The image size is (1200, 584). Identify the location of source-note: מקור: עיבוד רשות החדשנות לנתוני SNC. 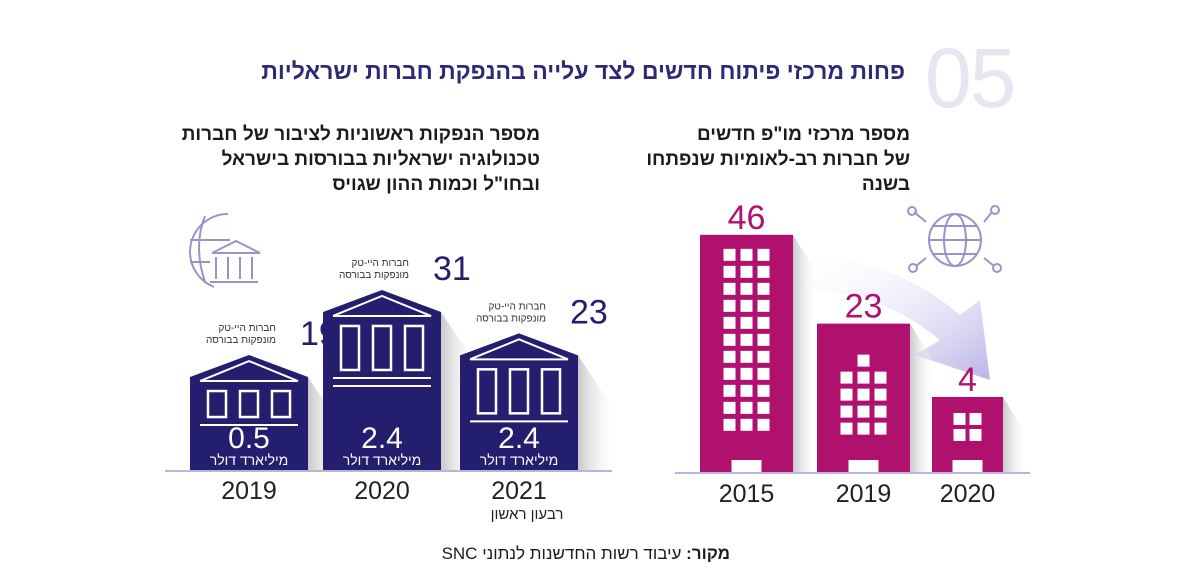
(555, 554).